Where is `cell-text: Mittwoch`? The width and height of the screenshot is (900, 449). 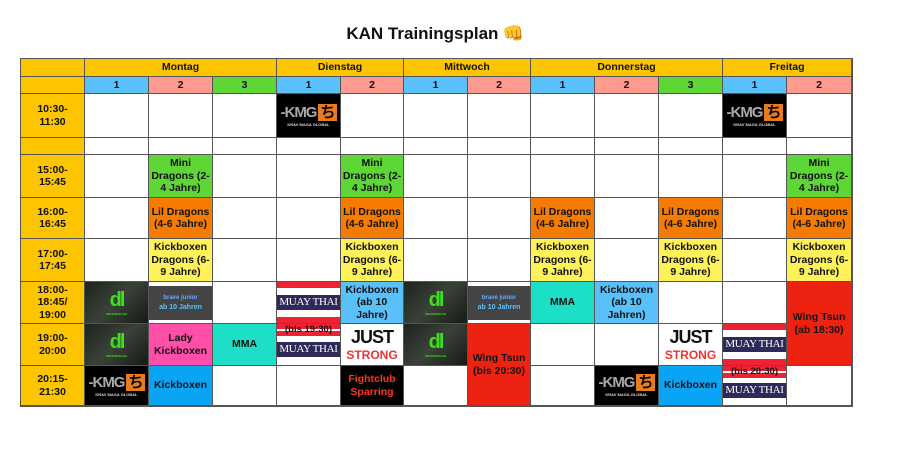
cell-text: Mittwoch is located at coordinates (467, 67).